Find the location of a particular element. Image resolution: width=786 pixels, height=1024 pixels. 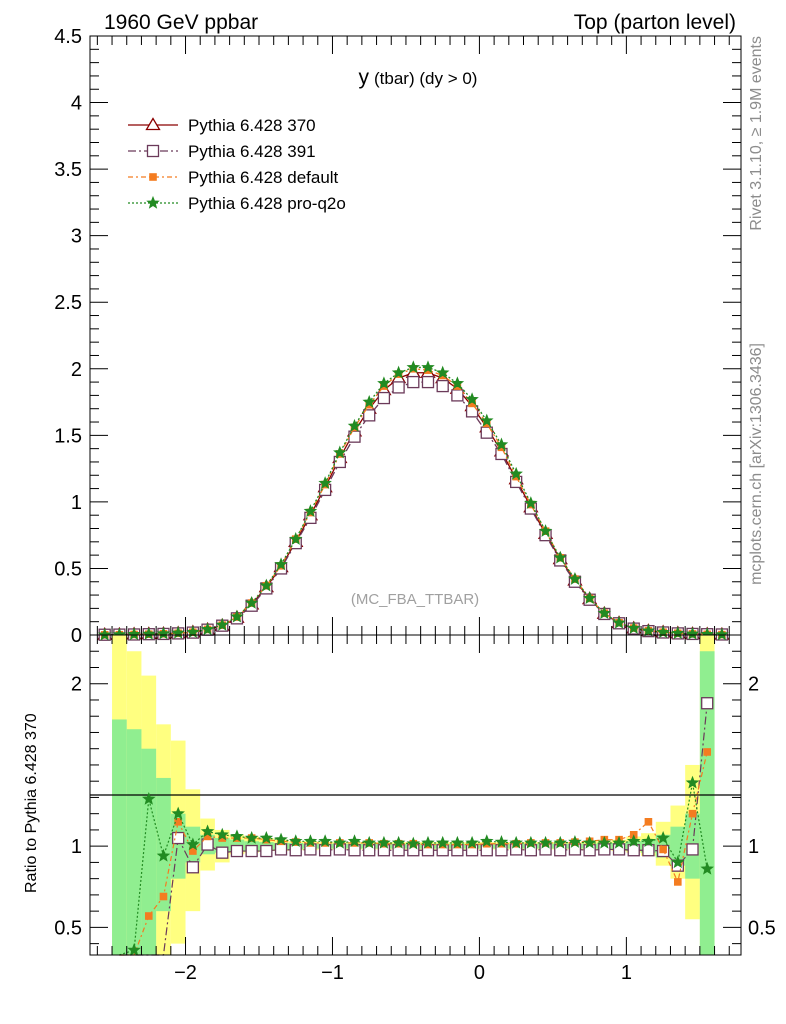

legend-entry: Pythia 6.428 default is located at coordinates (263, 177).